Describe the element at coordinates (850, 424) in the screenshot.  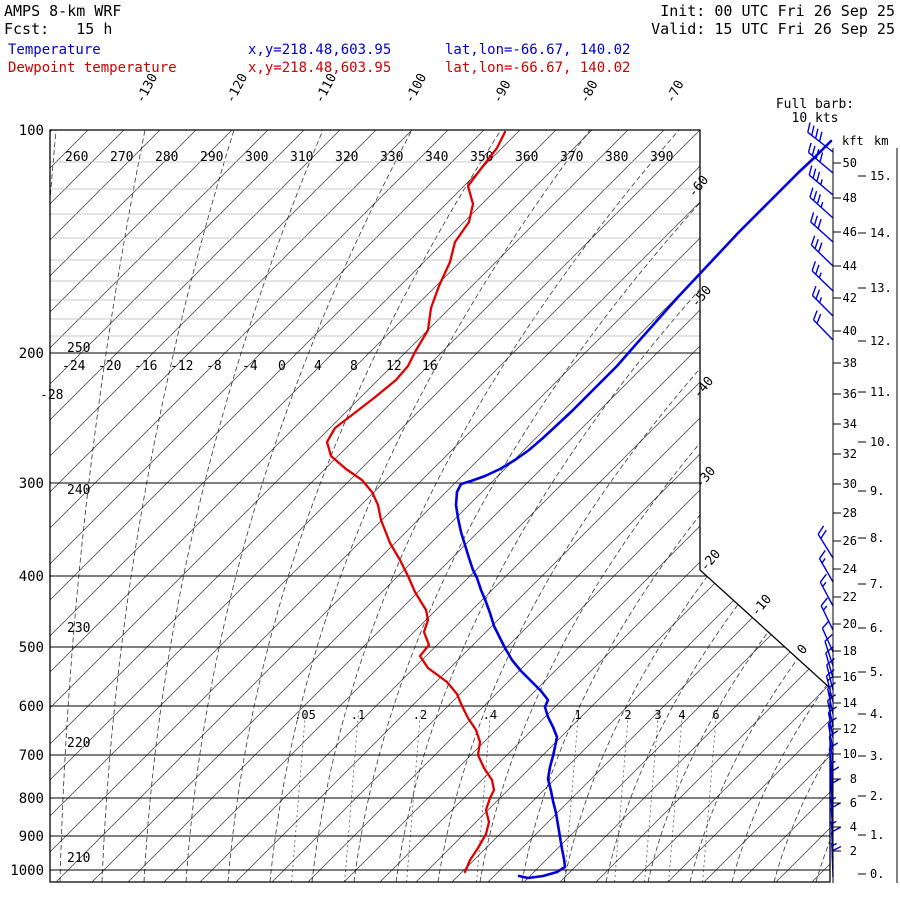
I see `kft-label: 34` at that location.